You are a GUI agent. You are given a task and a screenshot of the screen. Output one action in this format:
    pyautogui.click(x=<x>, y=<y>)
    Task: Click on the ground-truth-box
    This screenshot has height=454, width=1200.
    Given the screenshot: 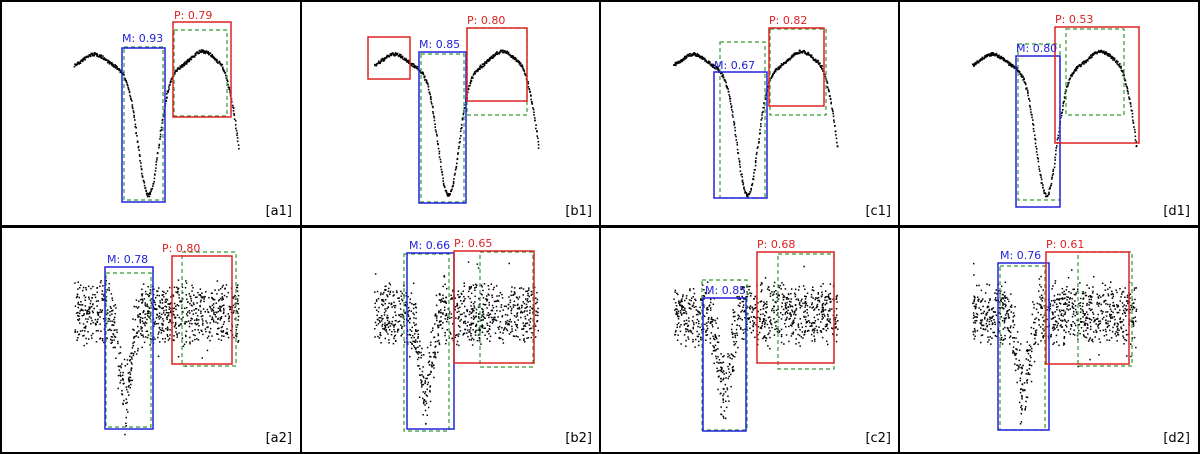 What is the action you would take?
    pyautogui.click(x=209, y=309)
    